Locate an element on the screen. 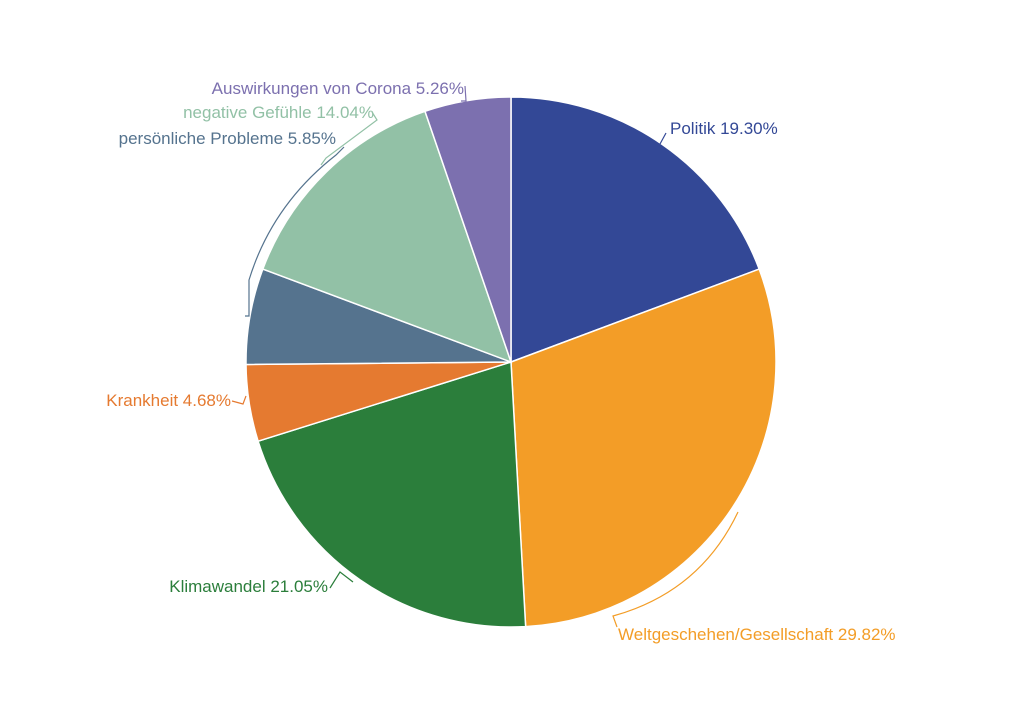 This screenshot has height=724, width=1024. slice-label: Klimawandel 21.05% is located at coordinates (248, 586).